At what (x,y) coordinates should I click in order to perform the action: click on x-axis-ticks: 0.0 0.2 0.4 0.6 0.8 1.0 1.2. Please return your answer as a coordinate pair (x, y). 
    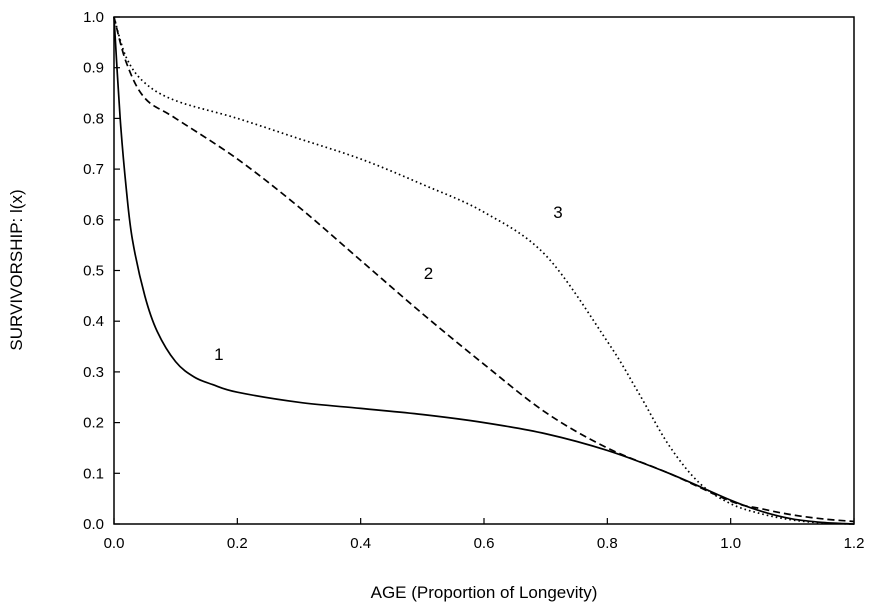
    Looking at the image, I should click on (484, 535).